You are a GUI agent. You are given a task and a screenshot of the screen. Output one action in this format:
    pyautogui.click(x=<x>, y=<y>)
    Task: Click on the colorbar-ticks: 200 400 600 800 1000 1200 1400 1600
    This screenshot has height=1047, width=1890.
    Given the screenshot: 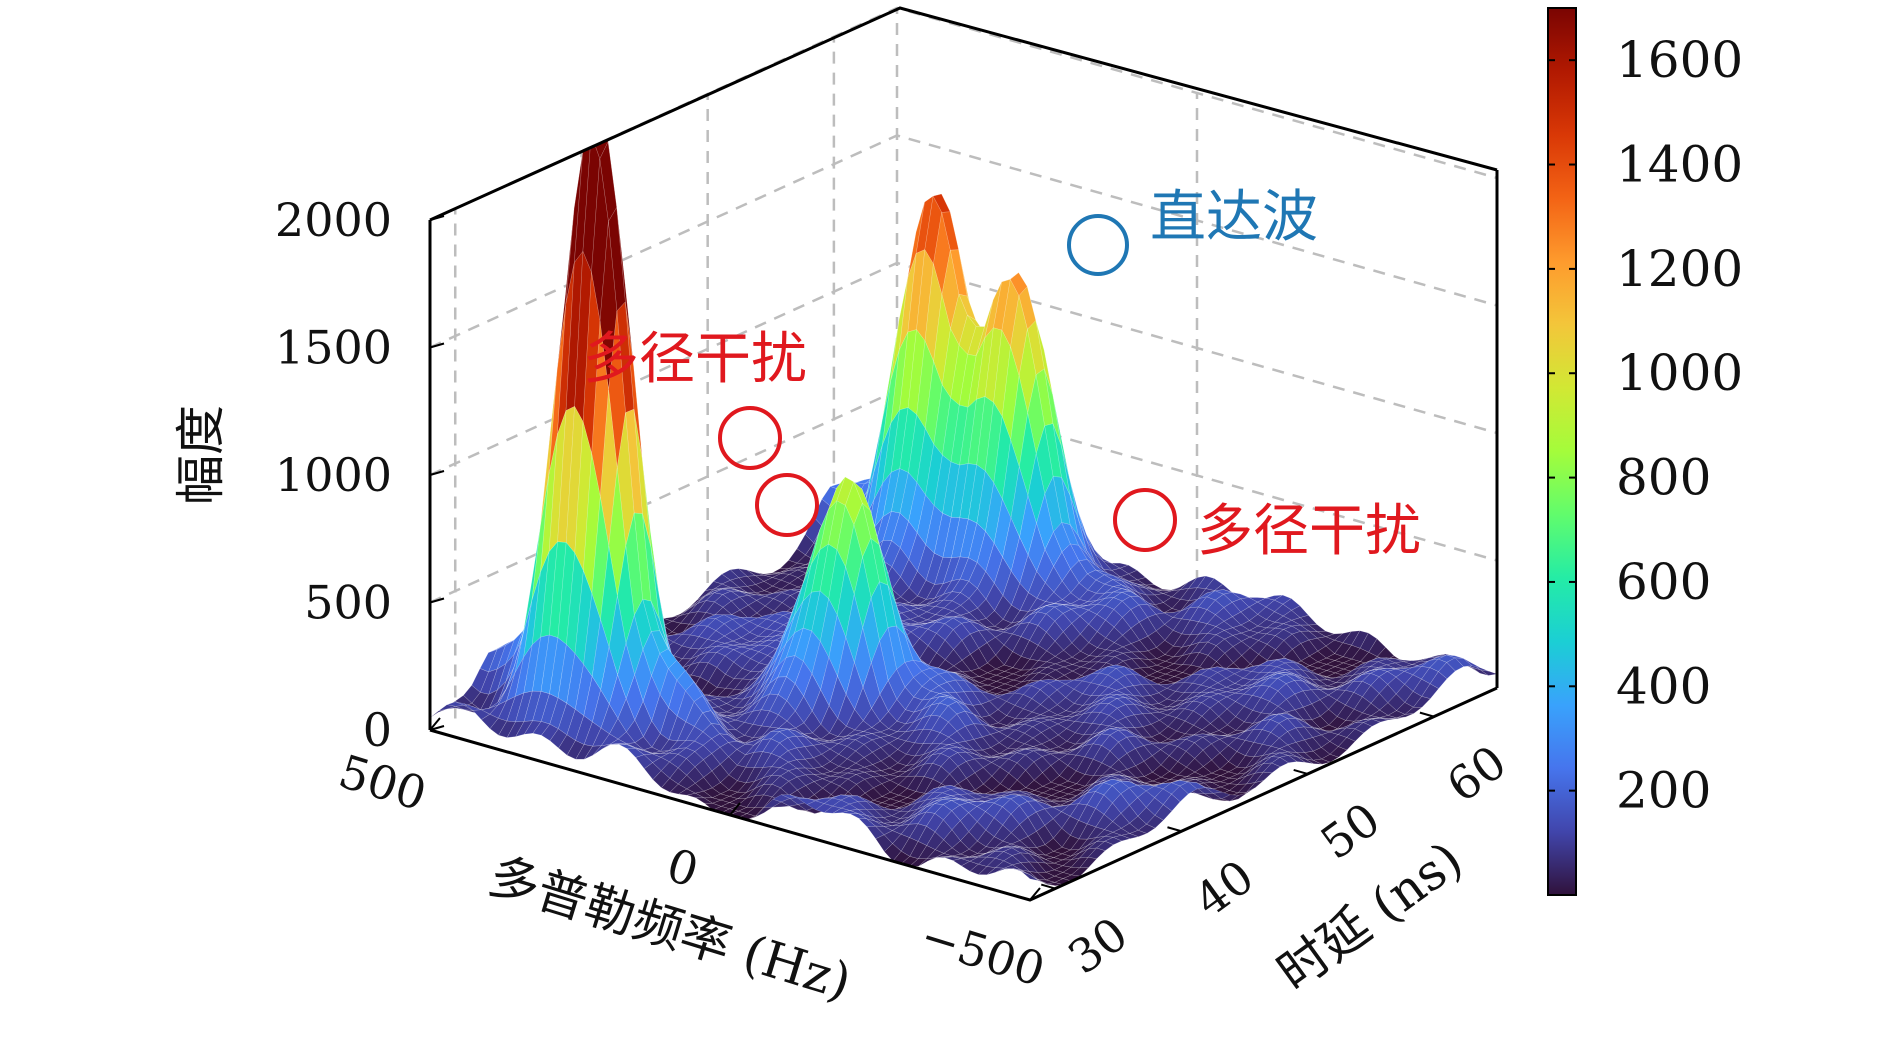 What is the action you would take?
    pyautogui.click(x=1645, y=425)
    